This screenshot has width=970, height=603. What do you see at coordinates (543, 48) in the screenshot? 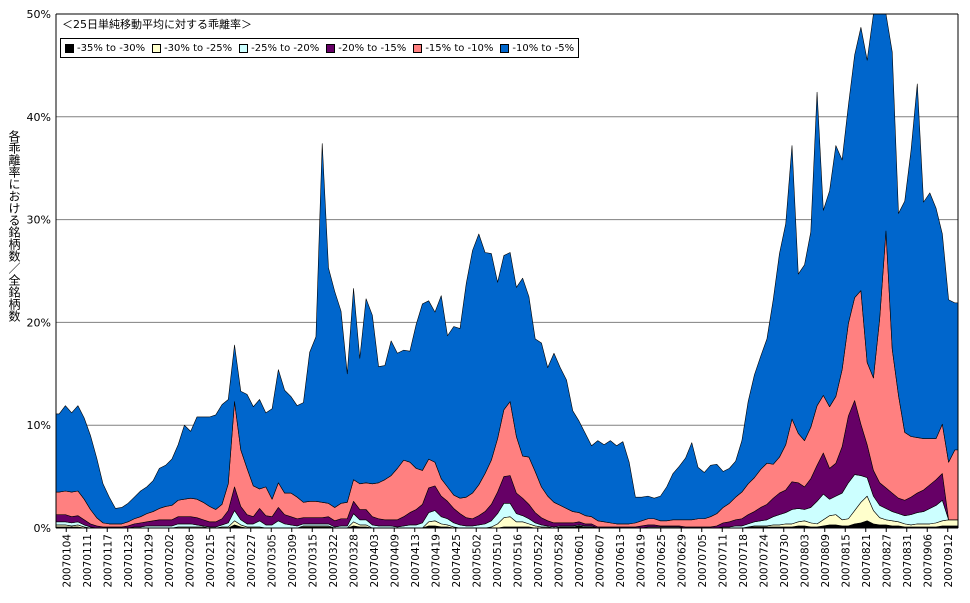
I see `legend-label: -10% to -5%` at bounding box center [543, 48].